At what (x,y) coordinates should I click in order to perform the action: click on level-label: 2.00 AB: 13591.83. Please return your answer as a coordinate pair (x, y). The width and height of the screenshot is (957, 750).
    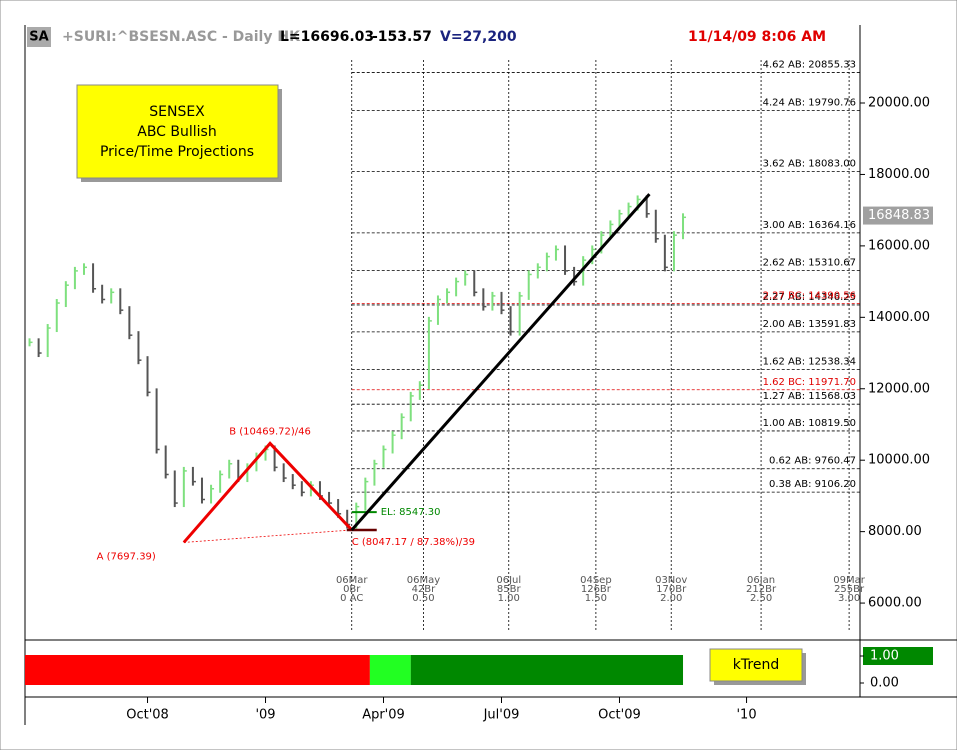
    Looking at the image, I should click on (809, 324).